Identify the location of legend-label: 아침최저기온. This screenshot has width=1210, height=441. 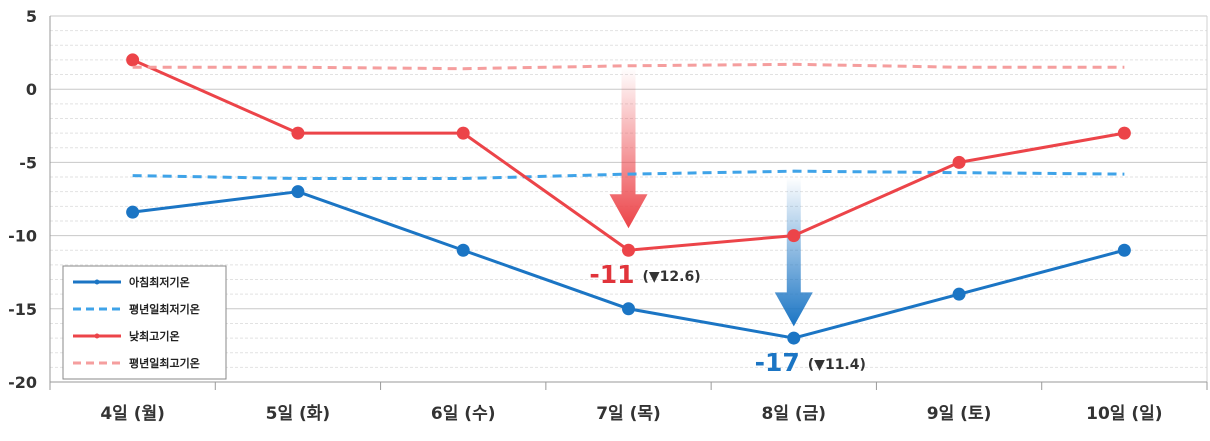
(159, 282).